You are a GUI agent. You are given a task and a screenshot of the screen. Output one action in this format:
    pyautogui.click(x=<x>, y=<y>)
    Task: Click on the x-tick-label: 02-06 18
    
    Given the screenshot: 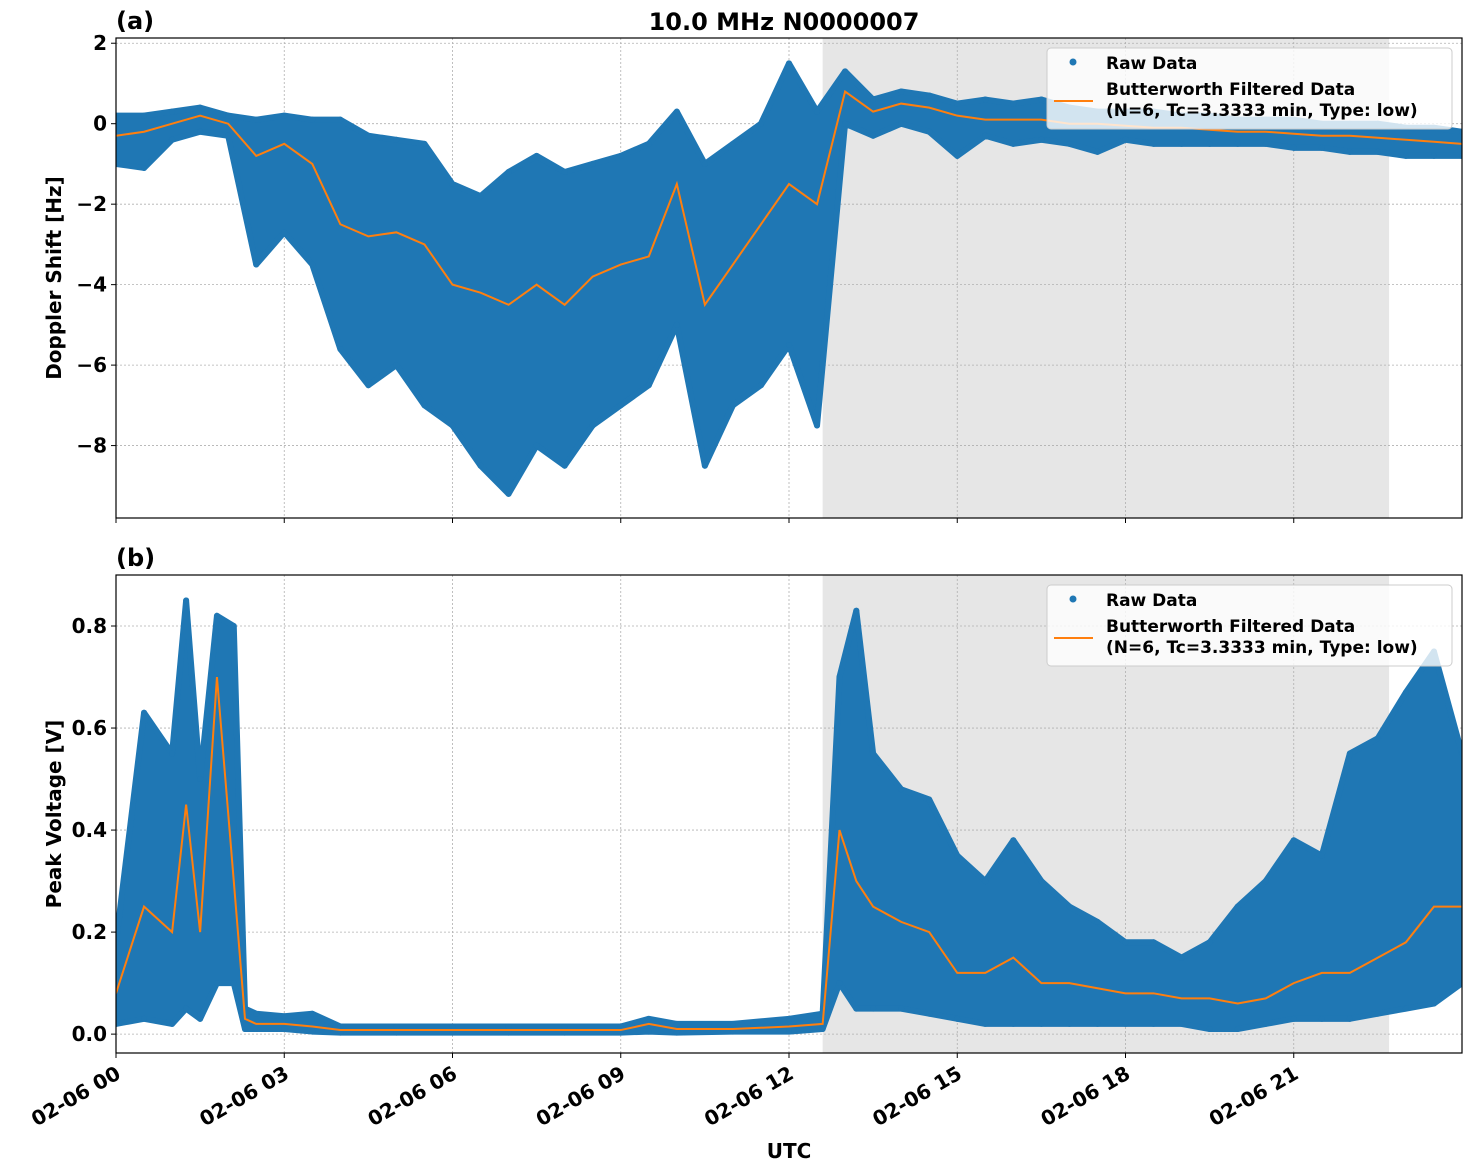 What is the action you would take?
    pyautogui.click(x=1085, y=1096)
    